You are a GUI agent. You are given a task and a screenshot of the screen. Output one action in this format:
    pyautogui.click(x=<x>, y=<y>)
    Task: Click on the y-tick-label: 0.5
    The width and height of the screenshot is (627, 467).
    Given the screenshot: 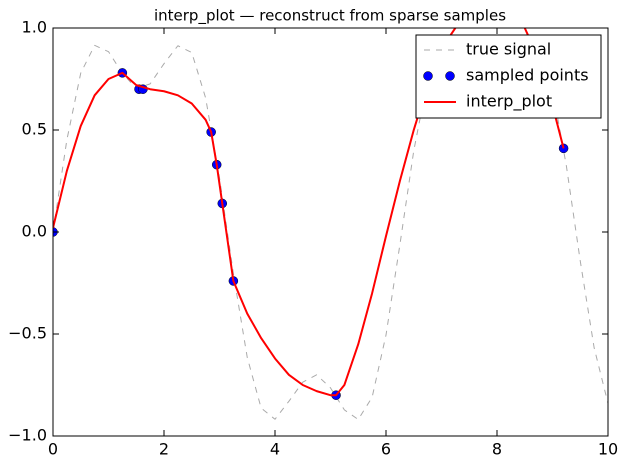 What is the action you would take?
    pyautogui.click(x=34, y=129)
    